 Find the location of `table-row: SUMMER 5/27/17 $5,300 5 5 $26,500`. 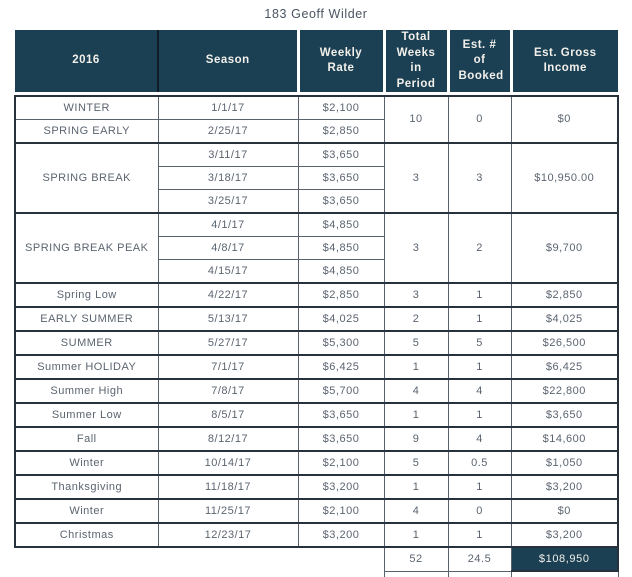

table-row: SUMMER 5/27/17 $5,300 5 5 $26,500 is located at coordinates (316, 343).